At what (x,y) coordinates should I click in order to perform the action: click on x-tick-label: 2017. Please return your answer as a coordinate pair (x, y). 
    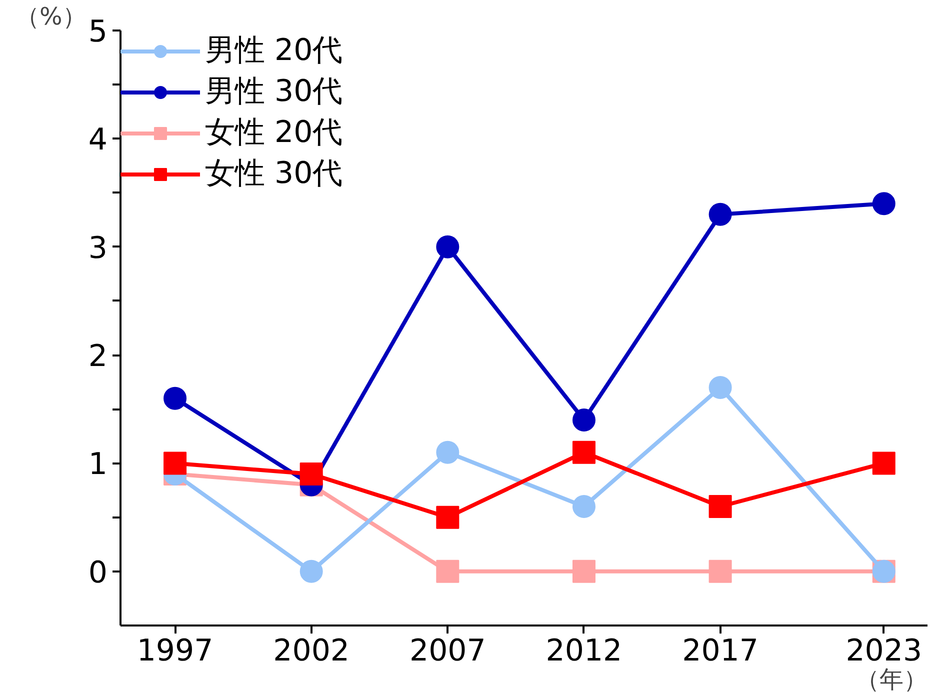
    Looking at the image, I should click on (720, 651).